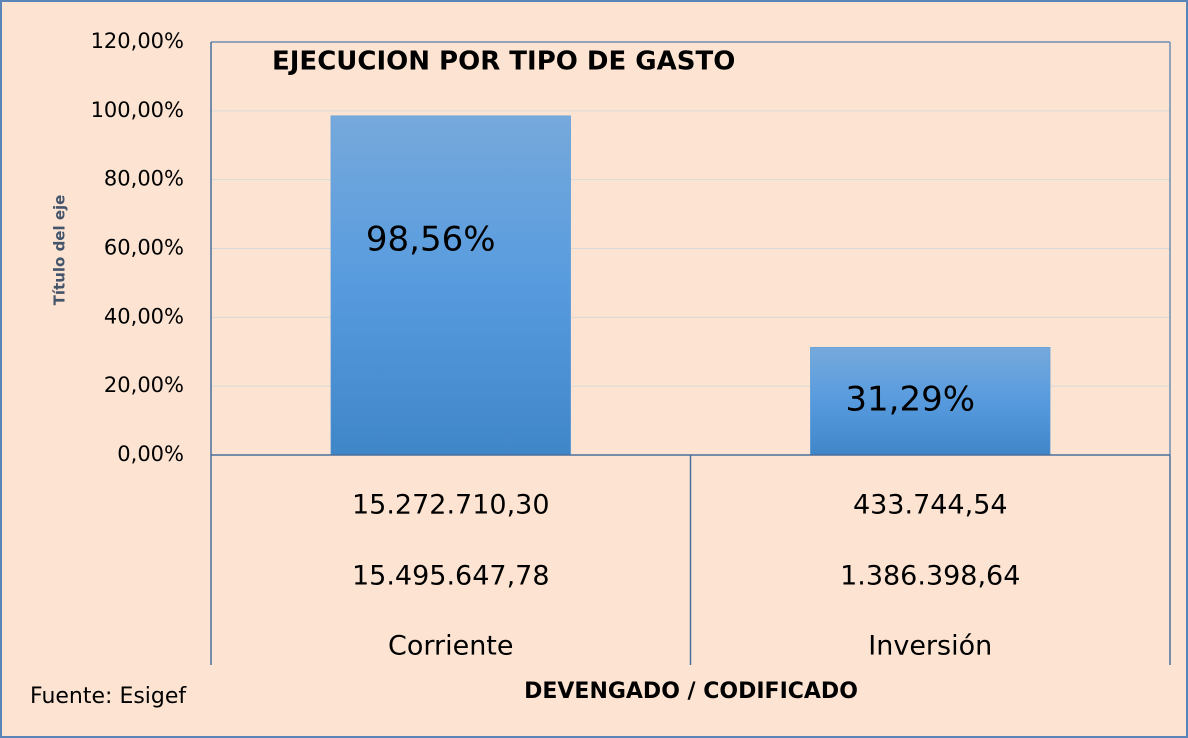 Image resolution: width=1188 pixels, height=738 pixels. What do you see at coordinates (503, 62) in the screenshot?
I see `chart-title: EJECUCION POR TIPO DE GASTO` at bounding box center [503, 62].